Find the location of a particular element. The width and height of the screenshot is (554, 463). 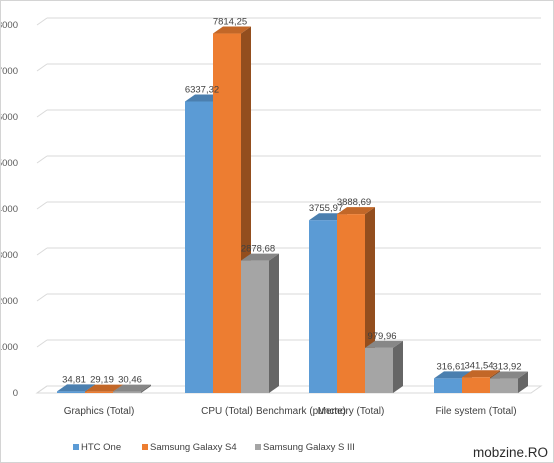

legend-item: Samsung Galaxy S III is located at coordinates (305, 447).